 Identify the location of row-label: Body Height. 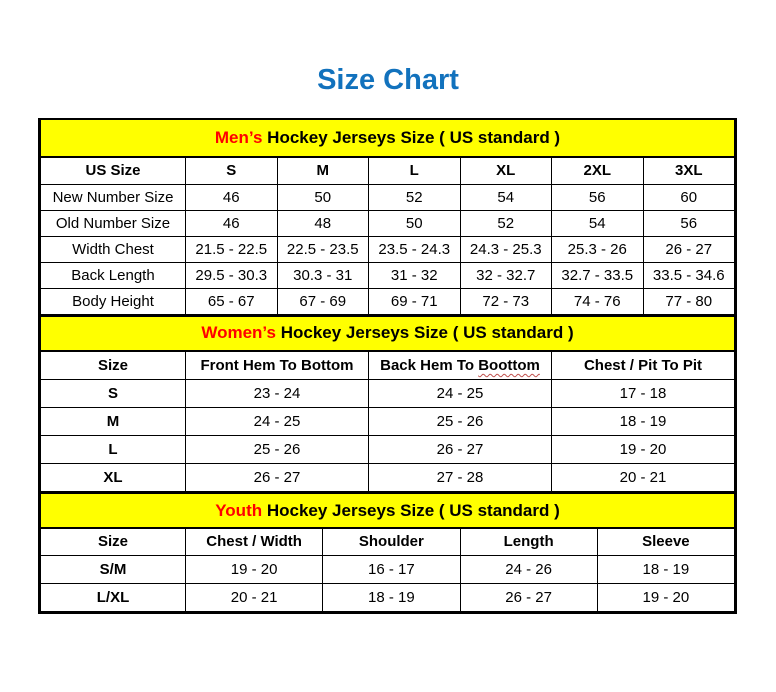
(113, 301).